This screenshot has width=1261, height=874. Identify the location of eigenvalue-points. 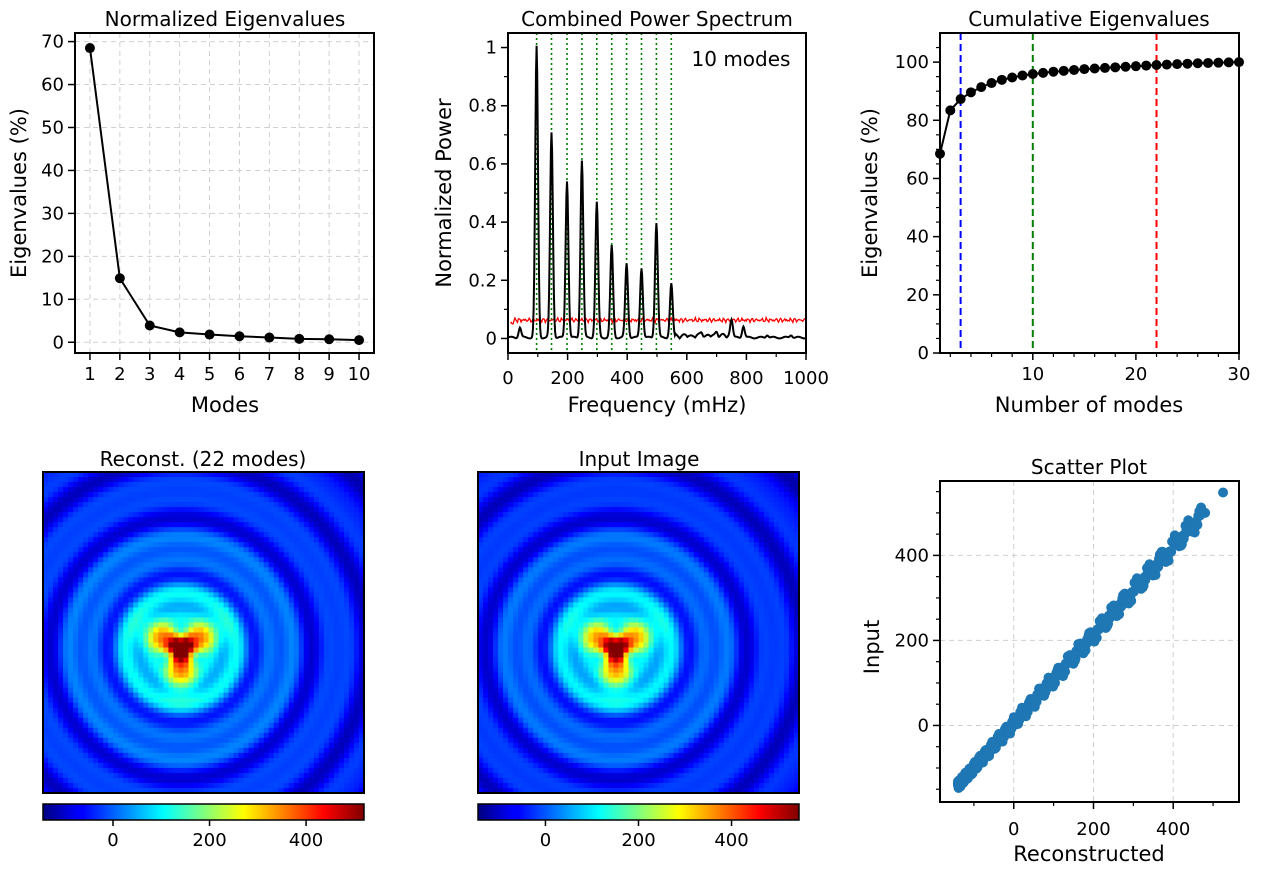
(224, 194).